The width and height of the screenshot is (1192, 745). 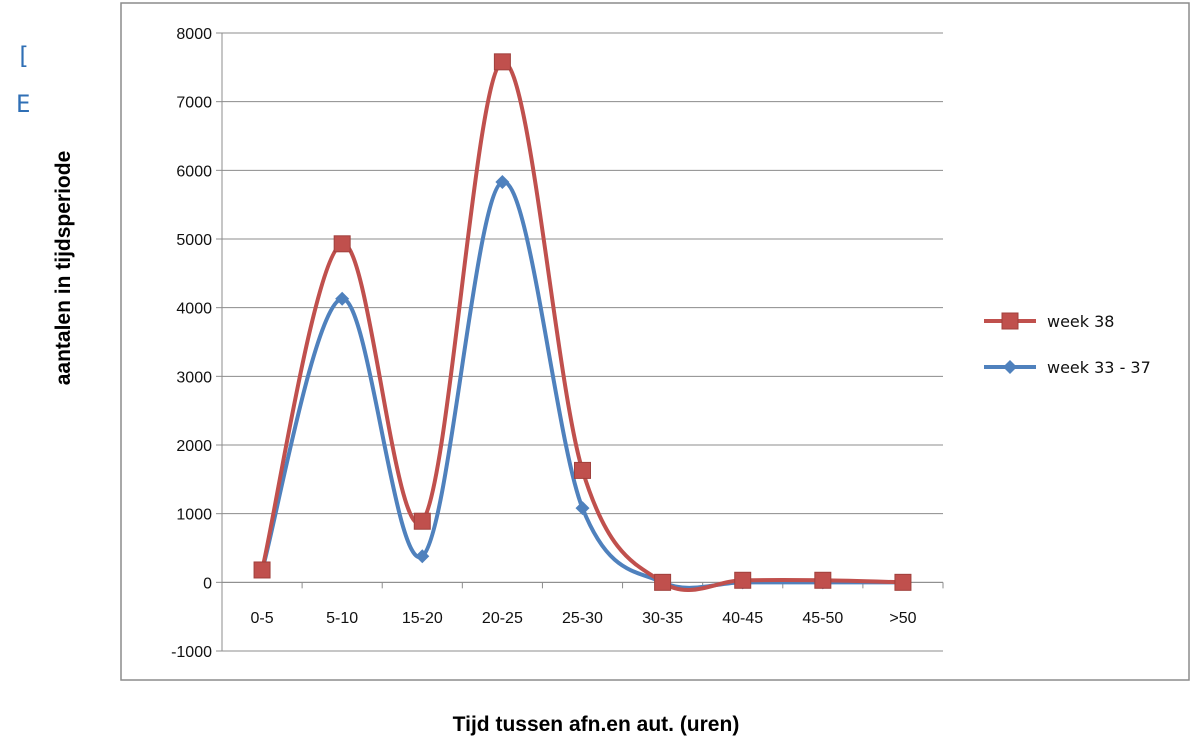 I want to click on edge-fragment-1: [, so click(x=23, y=56).